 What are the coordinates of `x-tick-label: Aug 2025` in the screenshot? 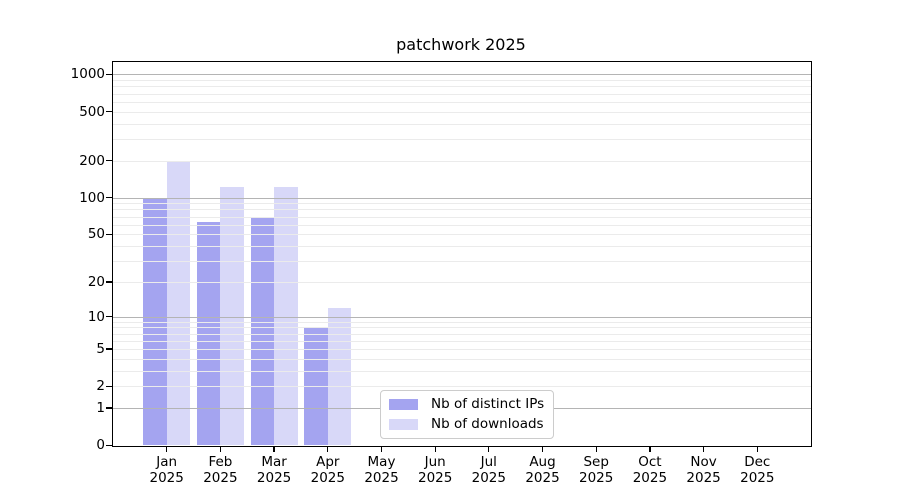 It's located at (543, 470).